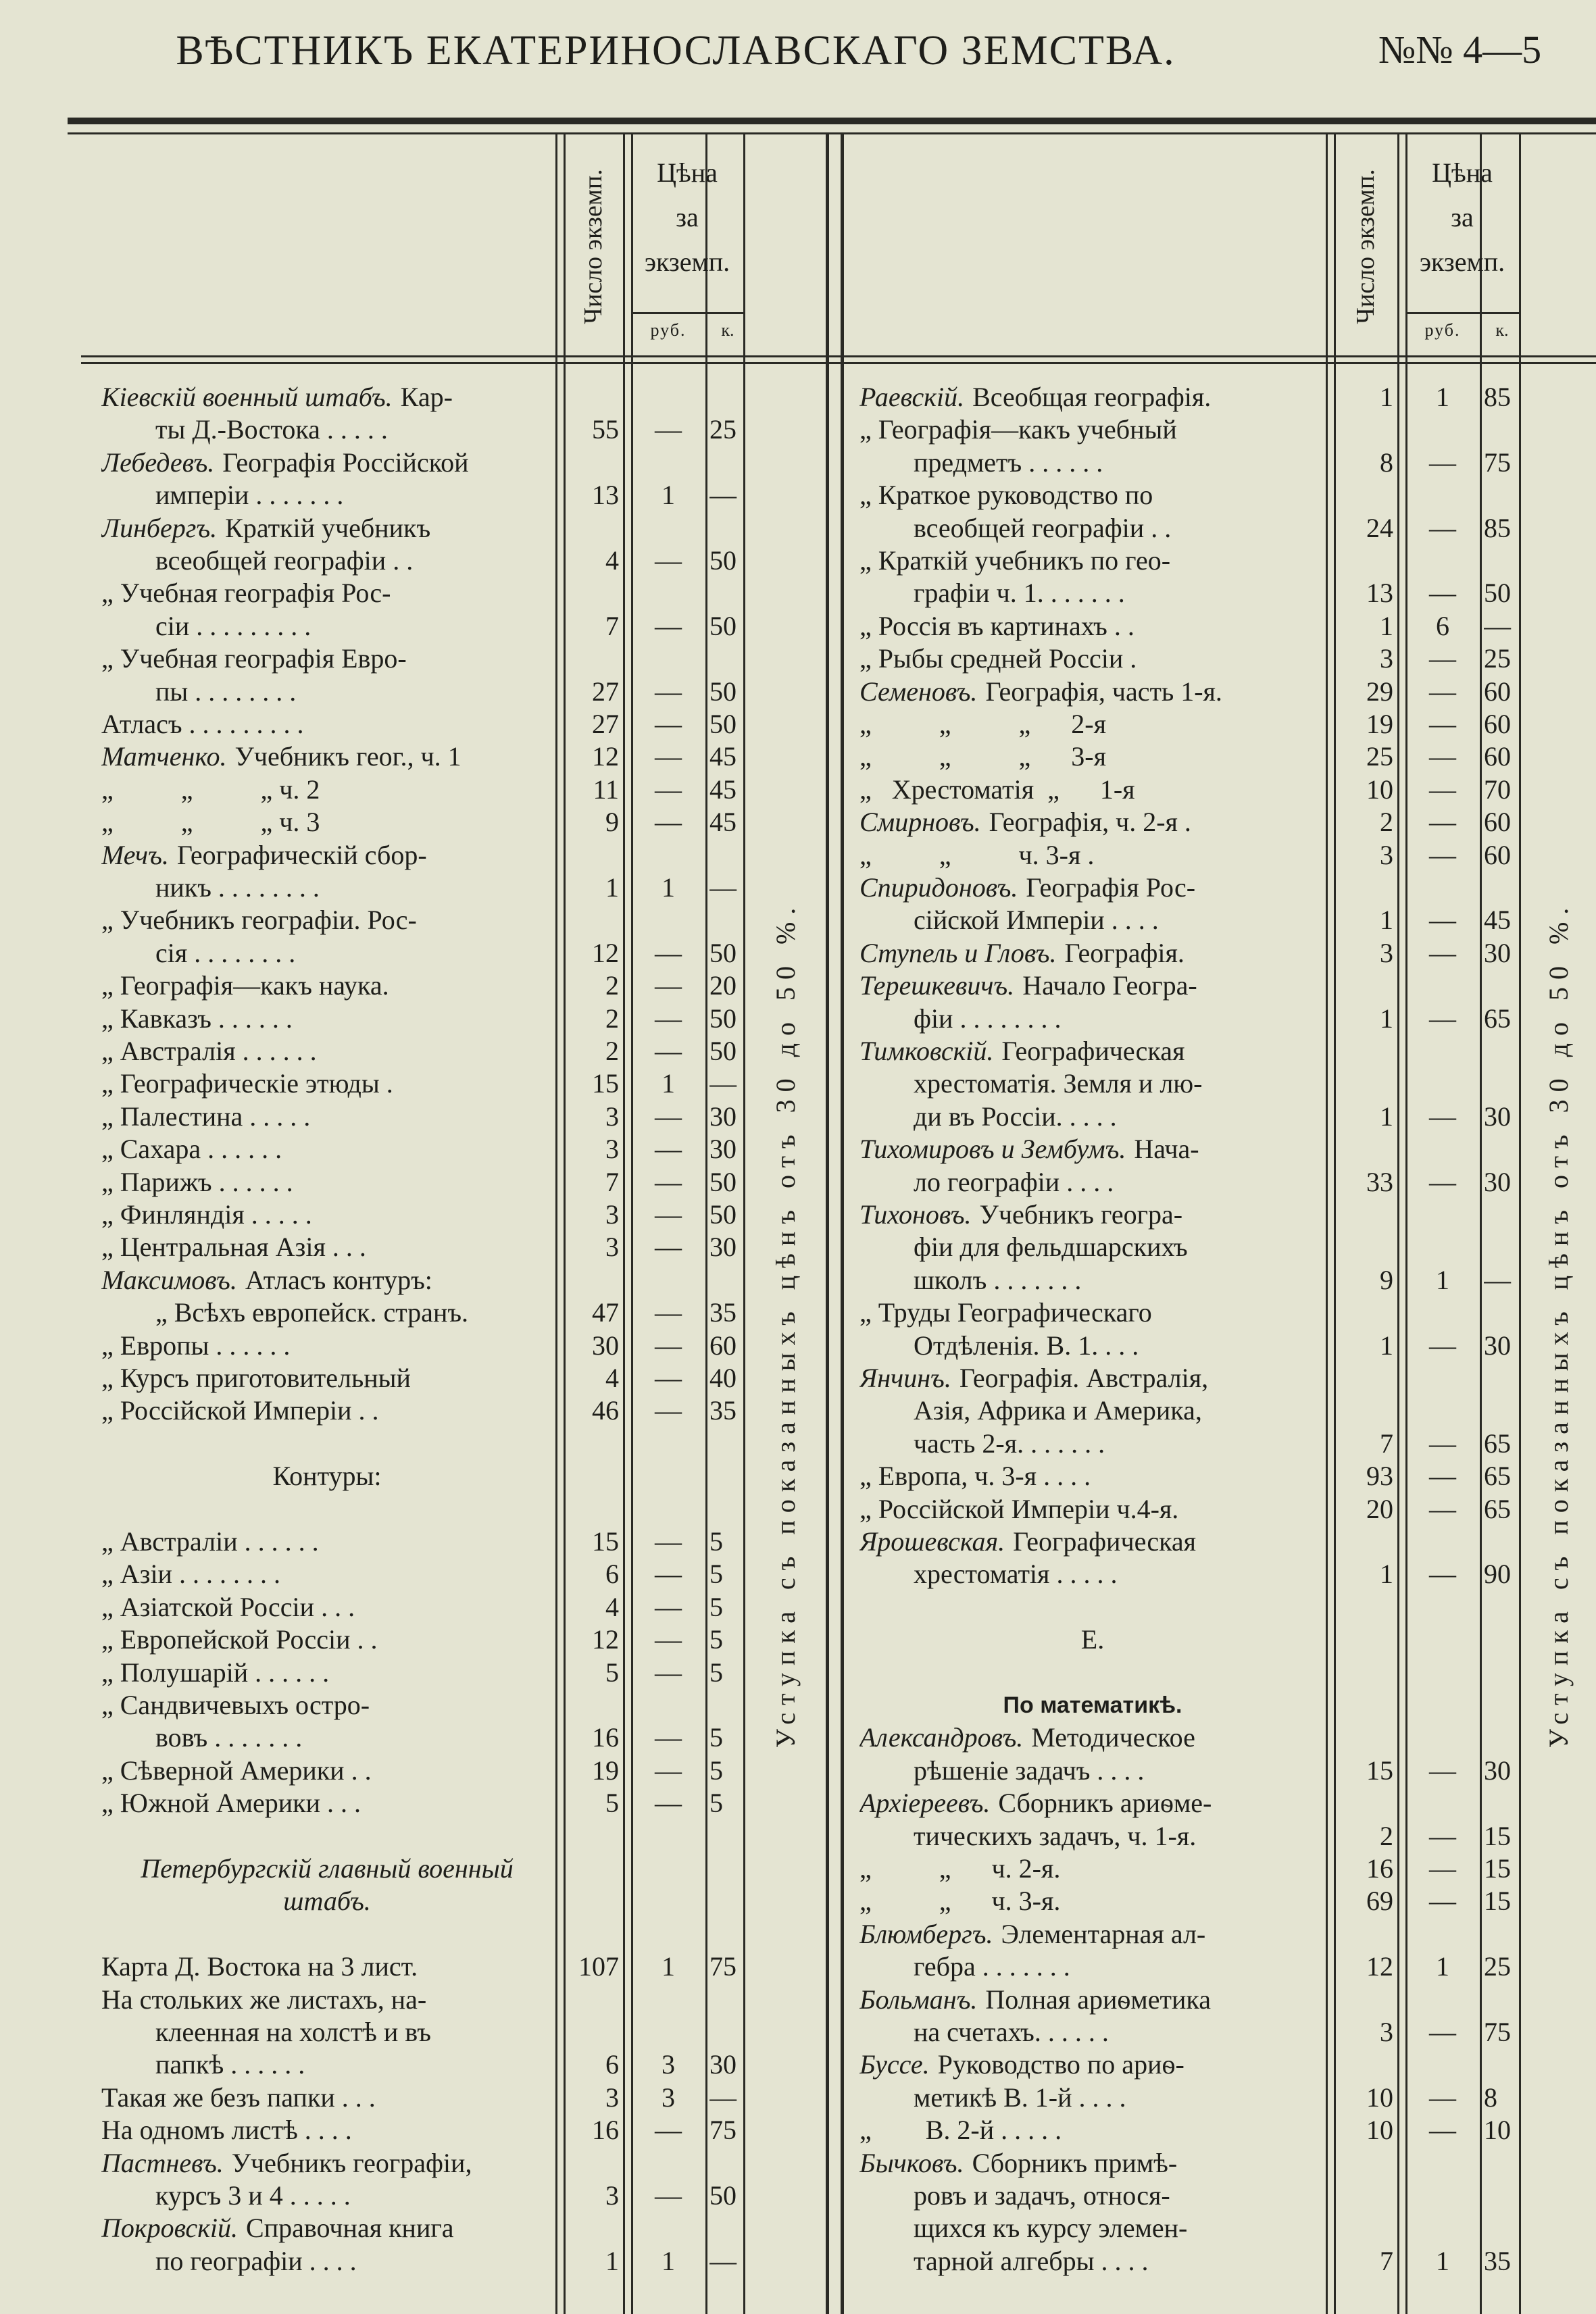 The height and width of the screenshot is (2314, 1596). I want to click on copies: 7, so click(612, 1182).